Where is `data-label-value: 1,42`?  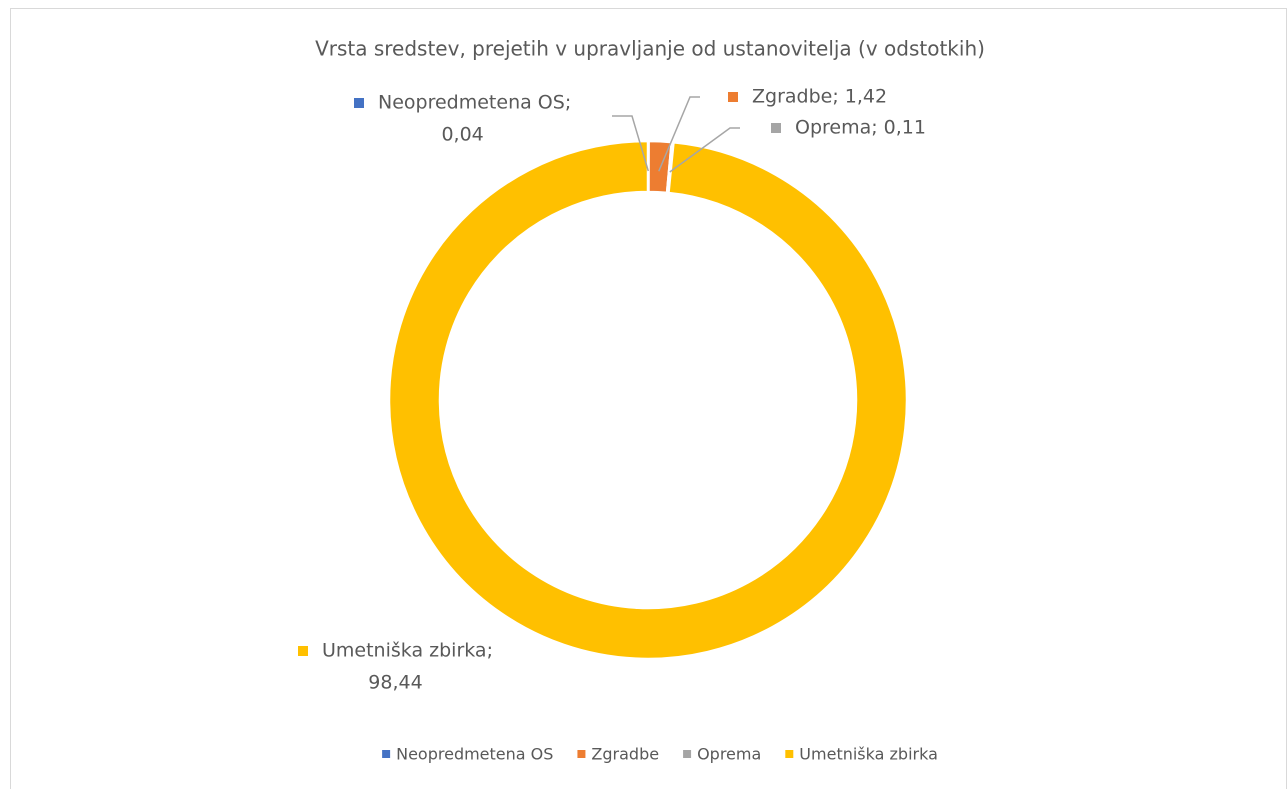
data-label-value: 1,42 is located at coordinates (866, 97).